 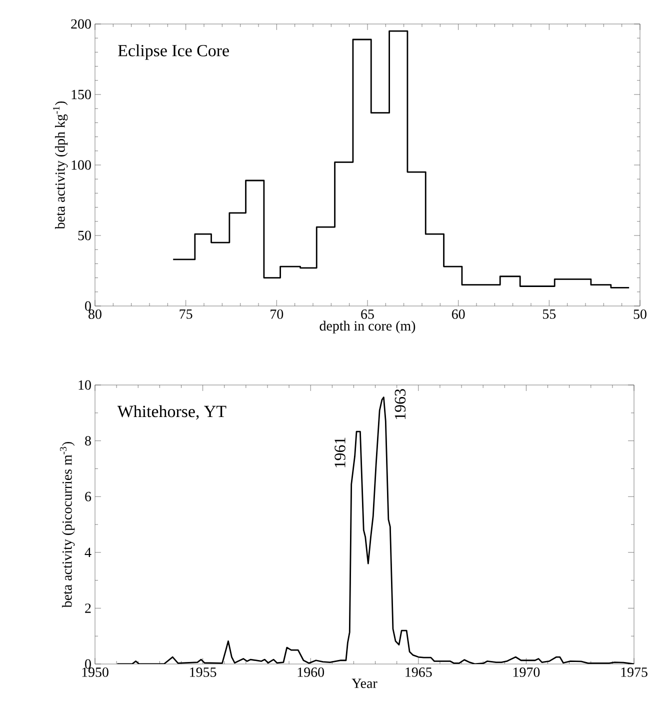 What do you see at coordinates (88, 552) in the screenshot?
I see `y-tick-label: 4` at bounding box center [88, 552].